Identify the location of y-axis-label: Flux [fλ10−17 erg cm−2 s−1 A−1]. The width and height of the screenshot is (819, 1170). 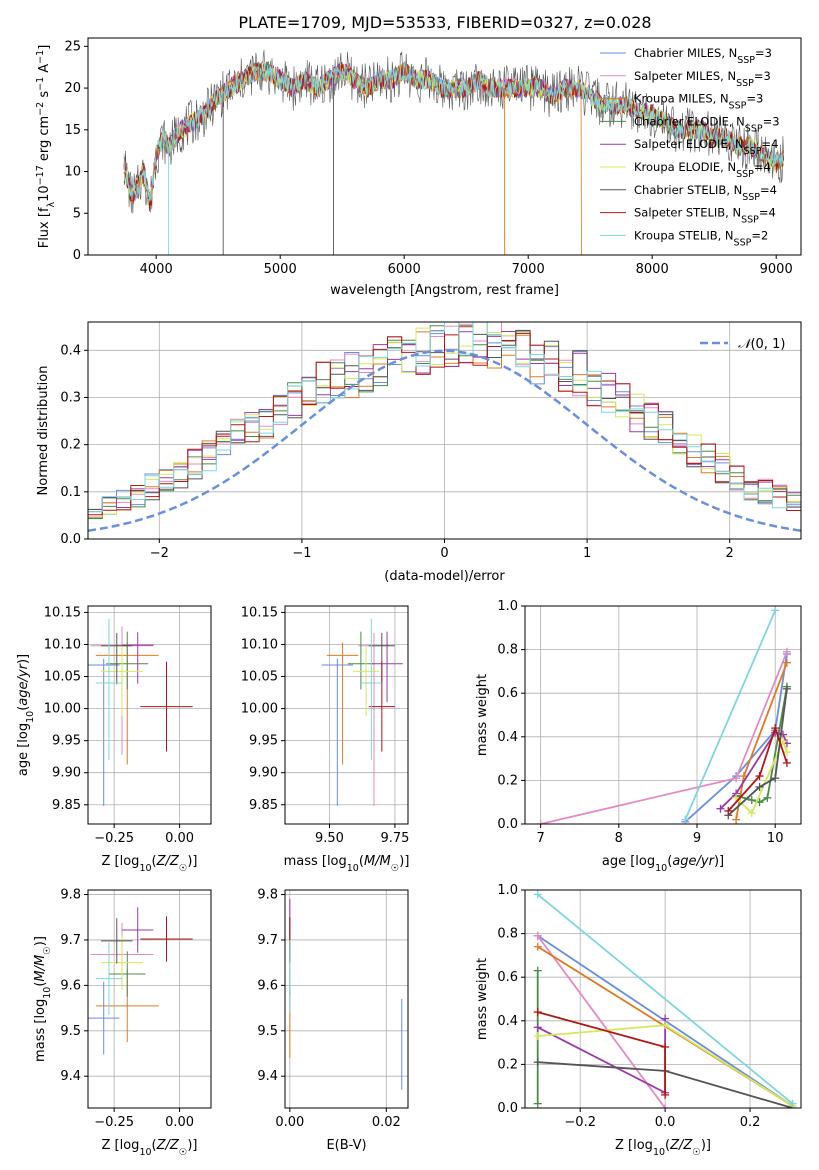
(46, 147).